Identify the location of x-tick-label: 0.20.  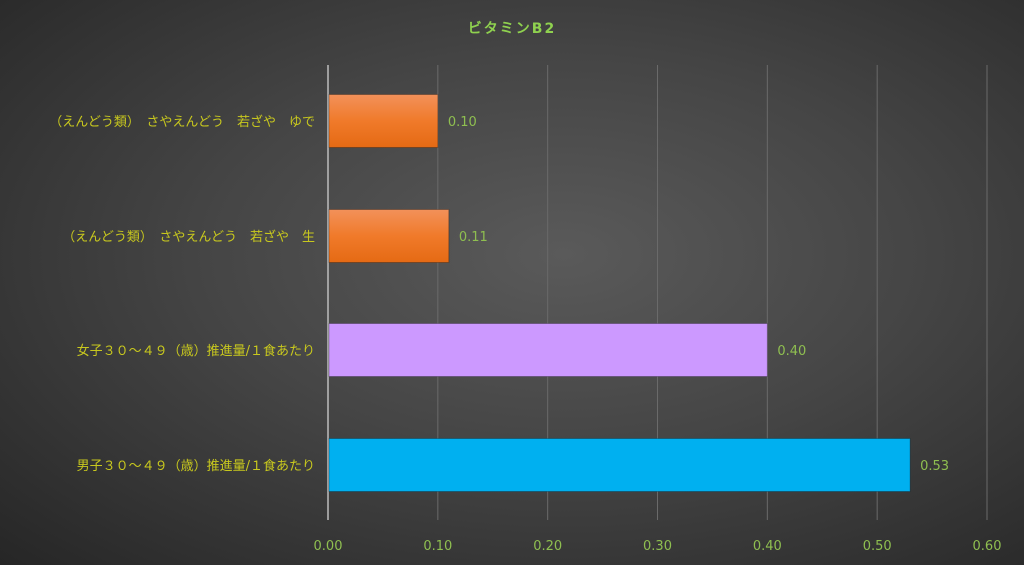
(547, 546).